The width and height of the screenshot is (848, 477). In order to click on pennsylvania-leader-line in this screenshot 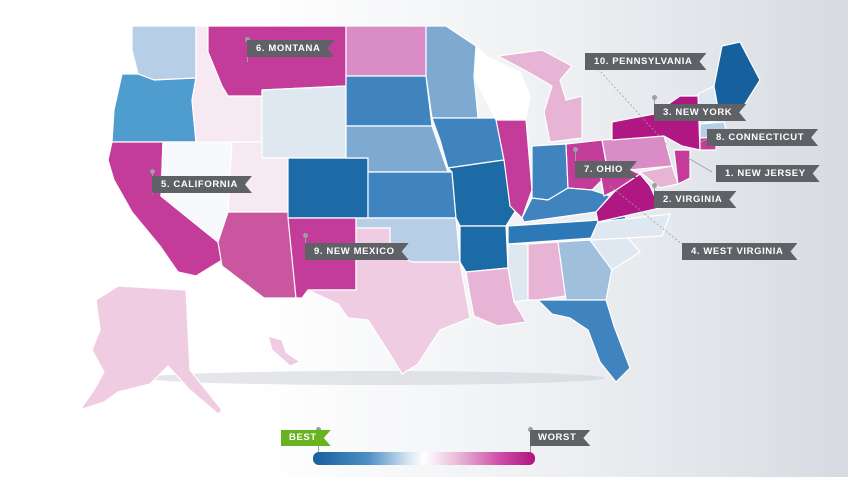, I will do `click(629, 103)`.